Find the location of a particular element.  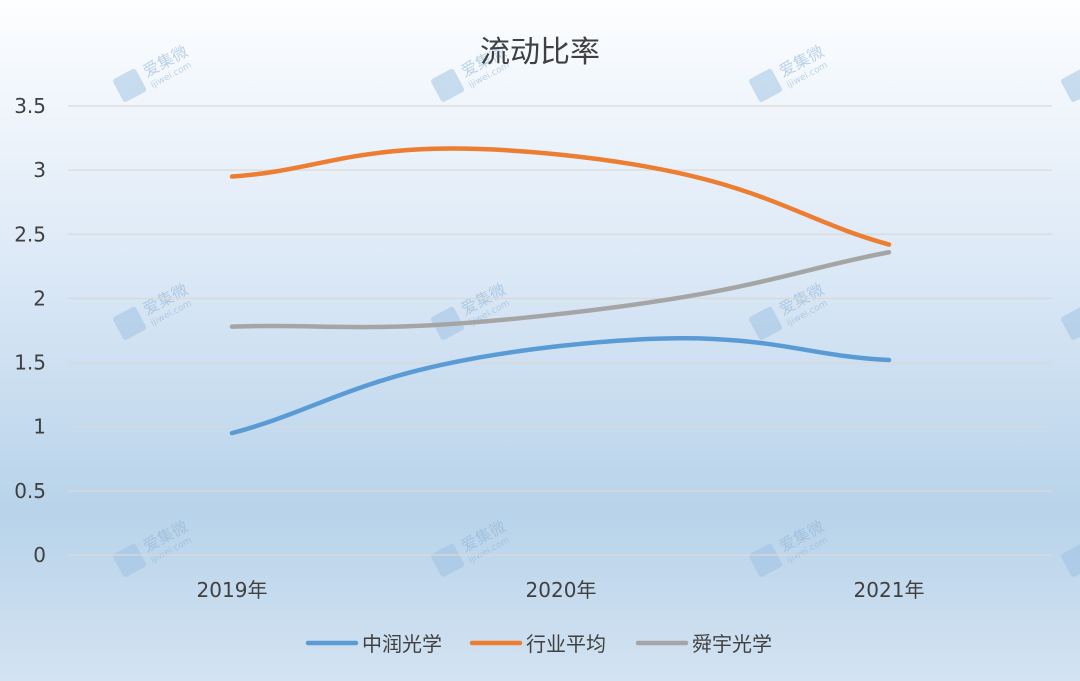

x-tick-label: 2020年 is located at coordinates (561, 590).